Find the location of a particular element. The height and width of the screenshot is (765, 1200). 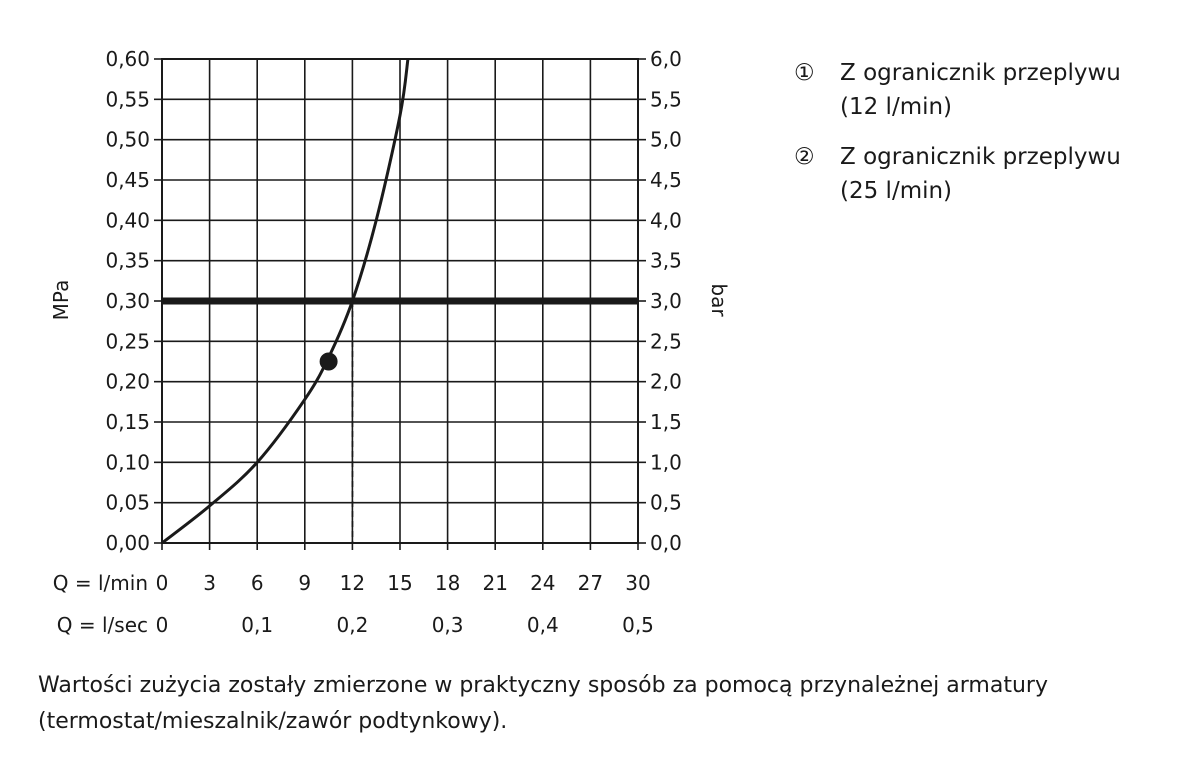

y-tick-label-right: 1,0 is located at coordinates (666, 462).